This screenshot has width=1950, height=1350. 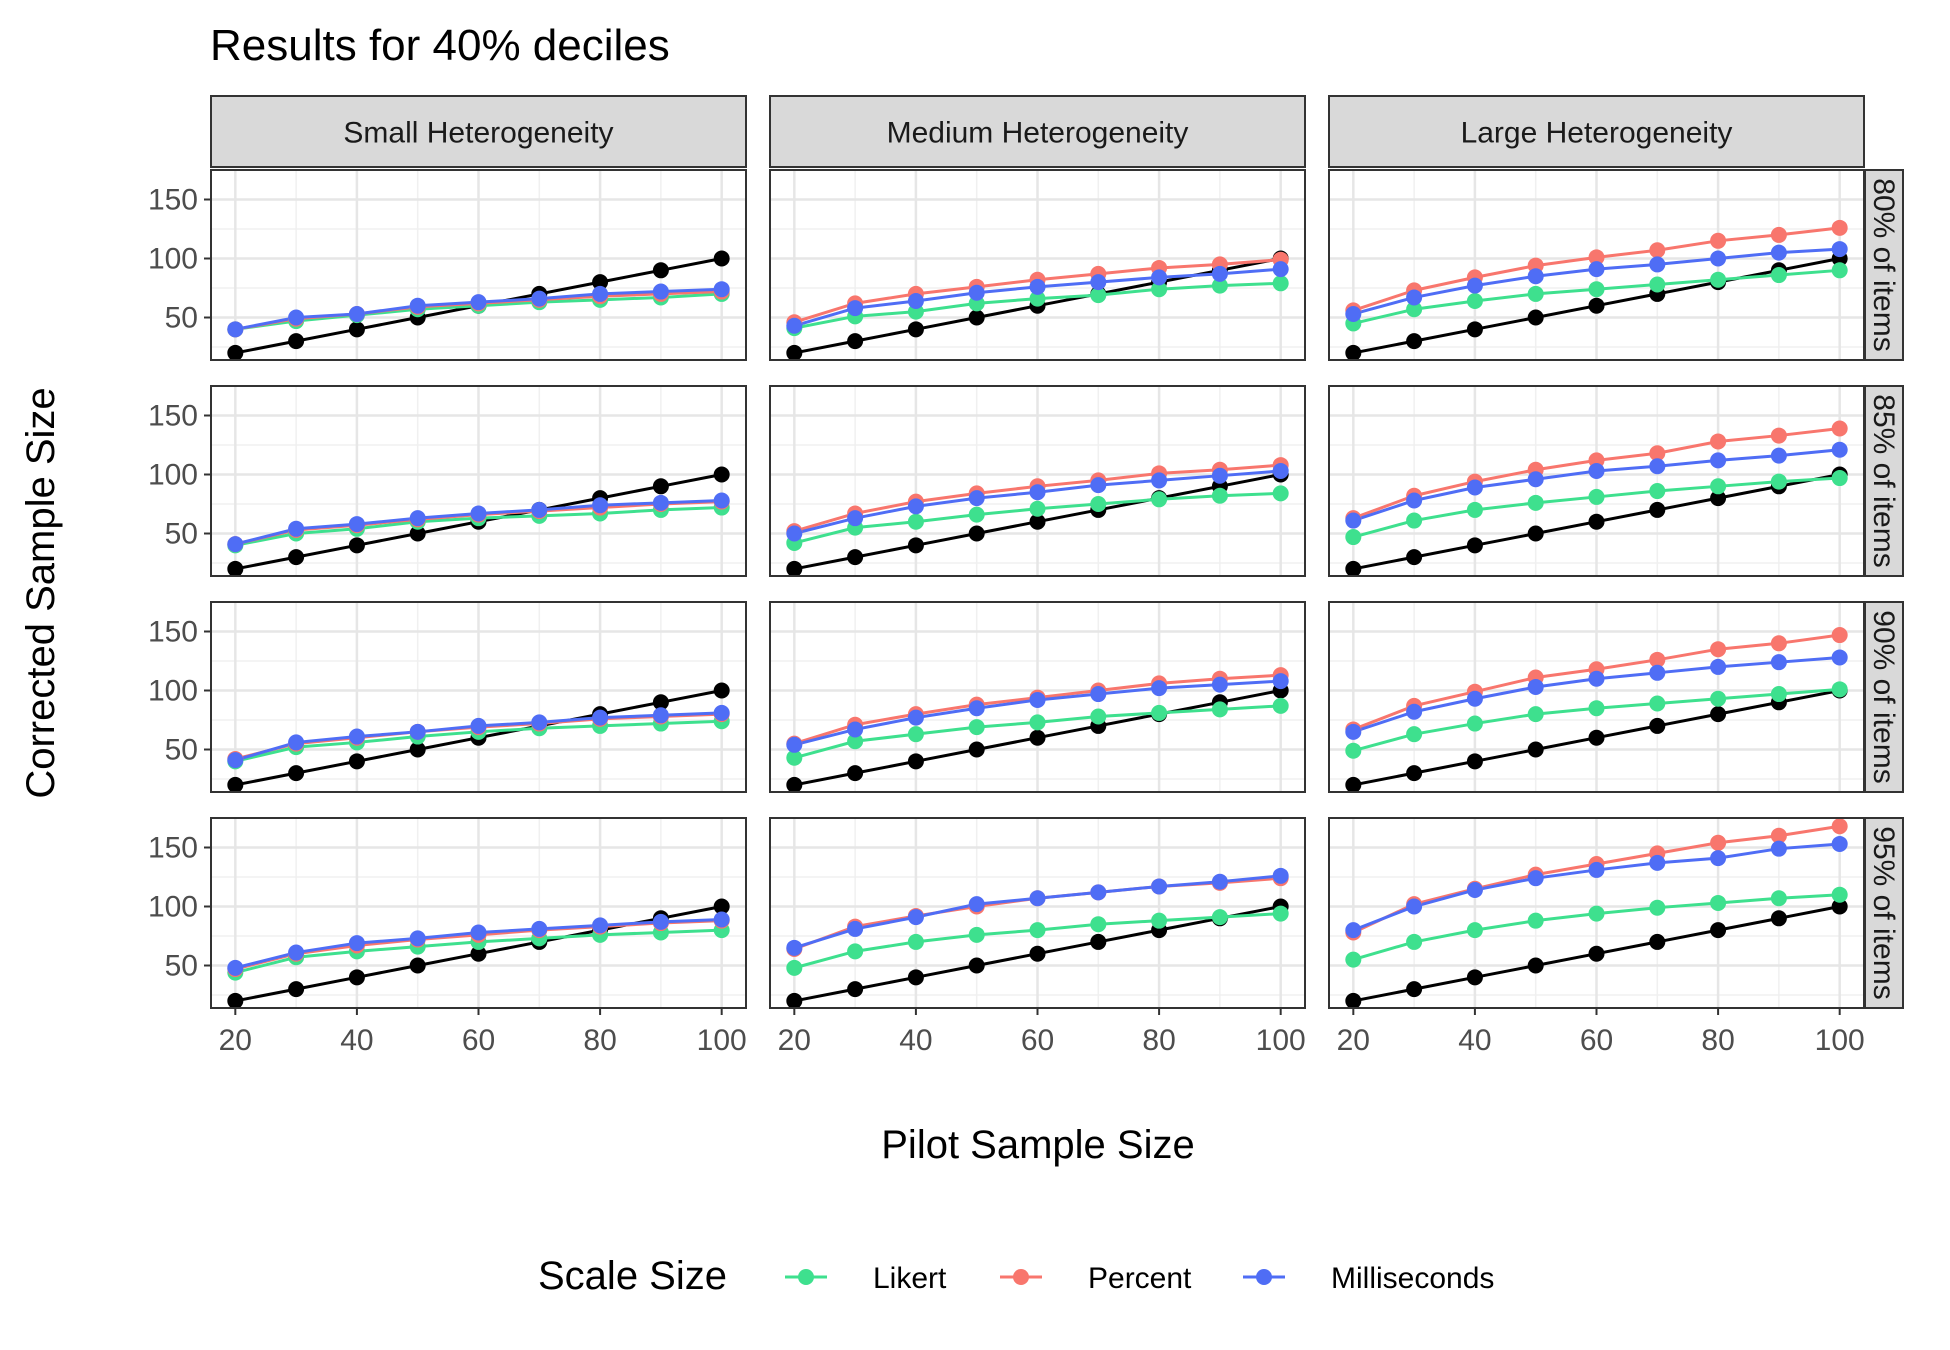 I want to click on panel-medium-heterogeneity-85pct-of-items, so click(x=1037, y=481).